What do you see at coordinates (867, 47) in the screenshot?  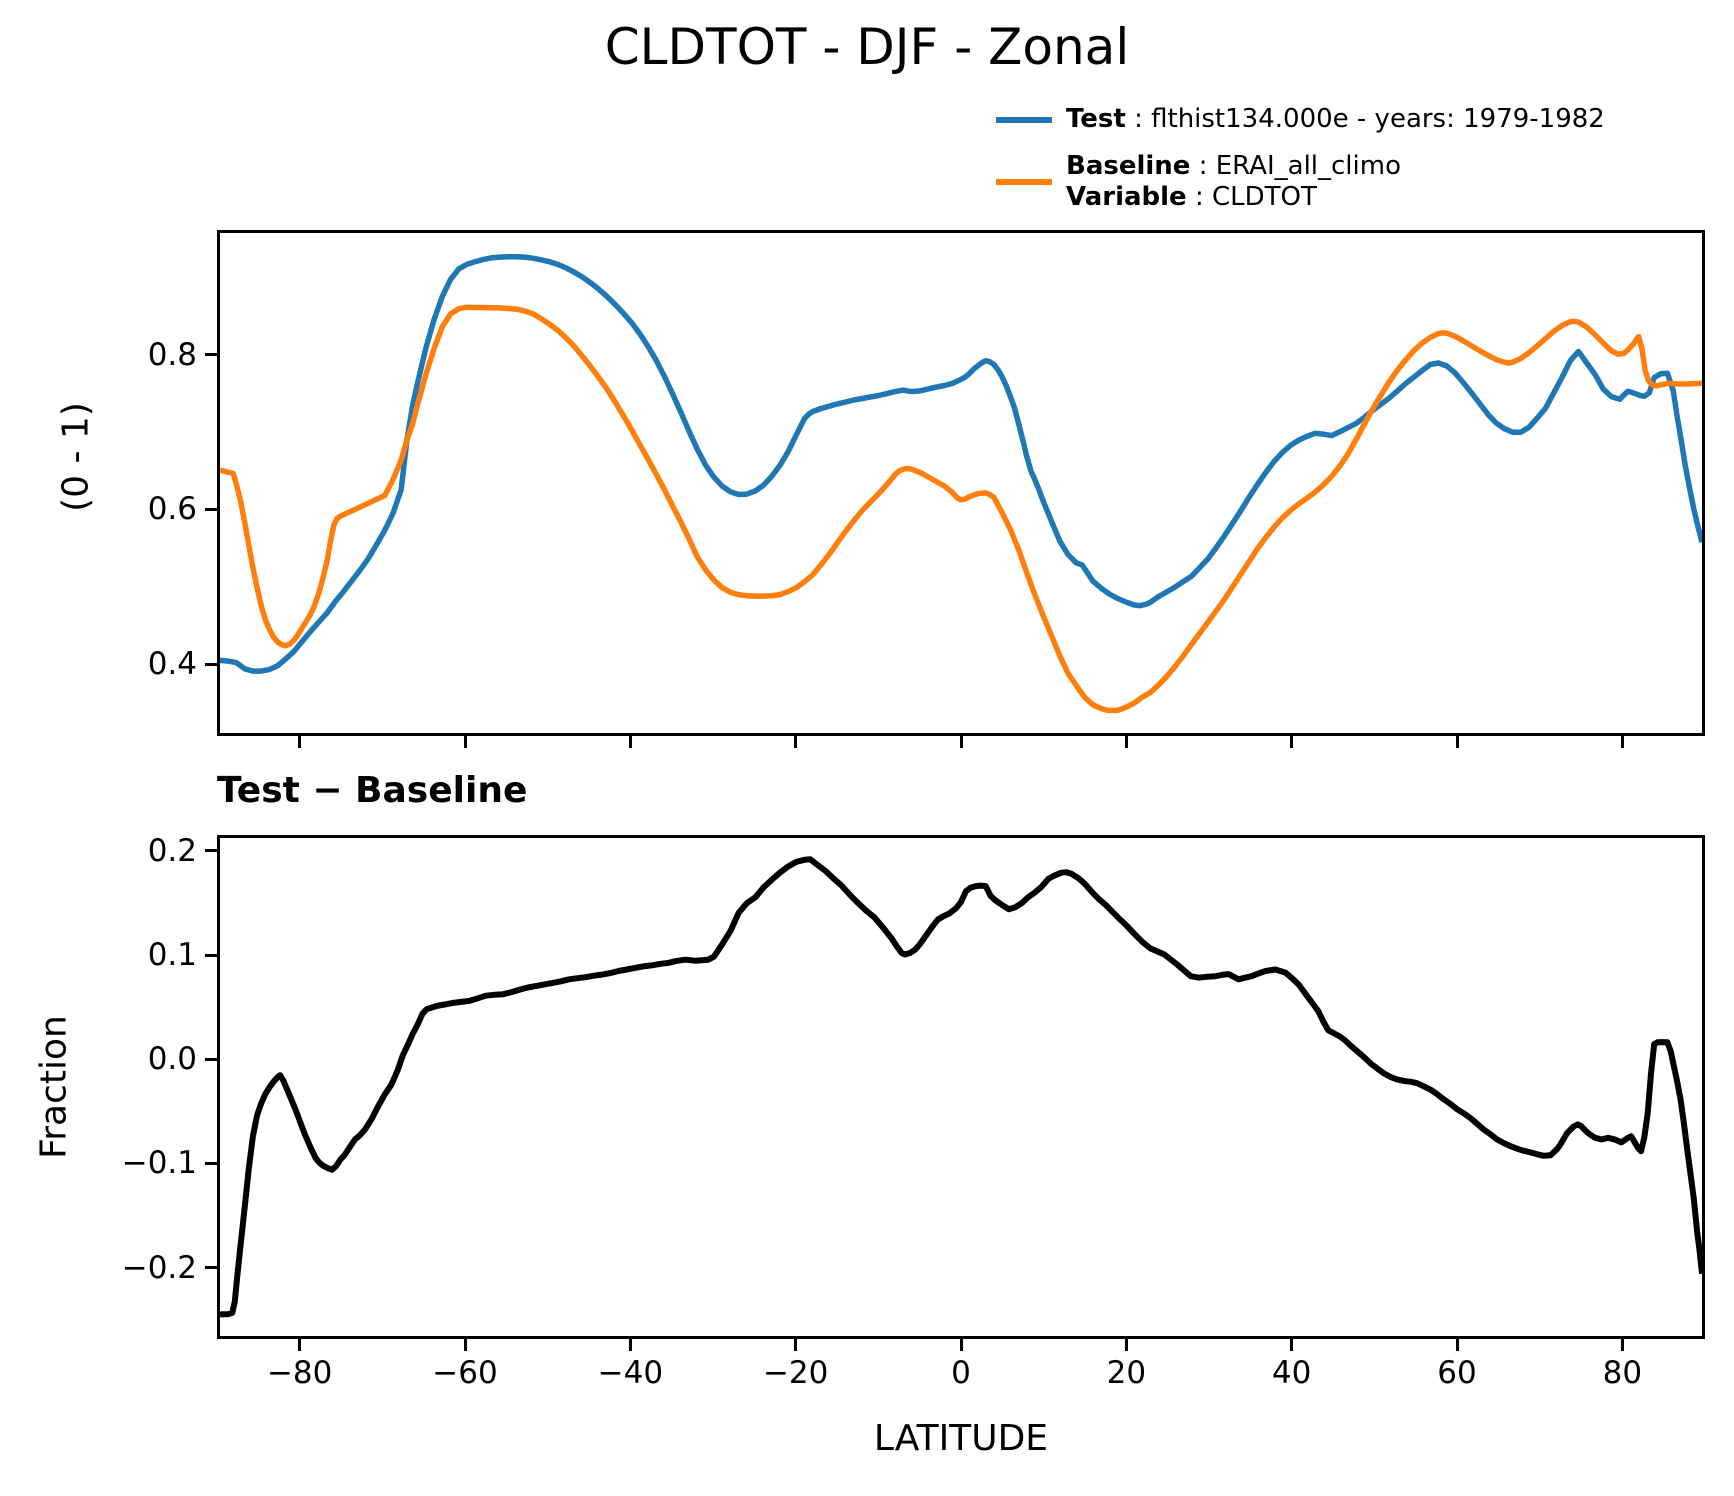 I see `page-title: CLDTOT - DJF - Zonal` at bounding box center [867, 47].